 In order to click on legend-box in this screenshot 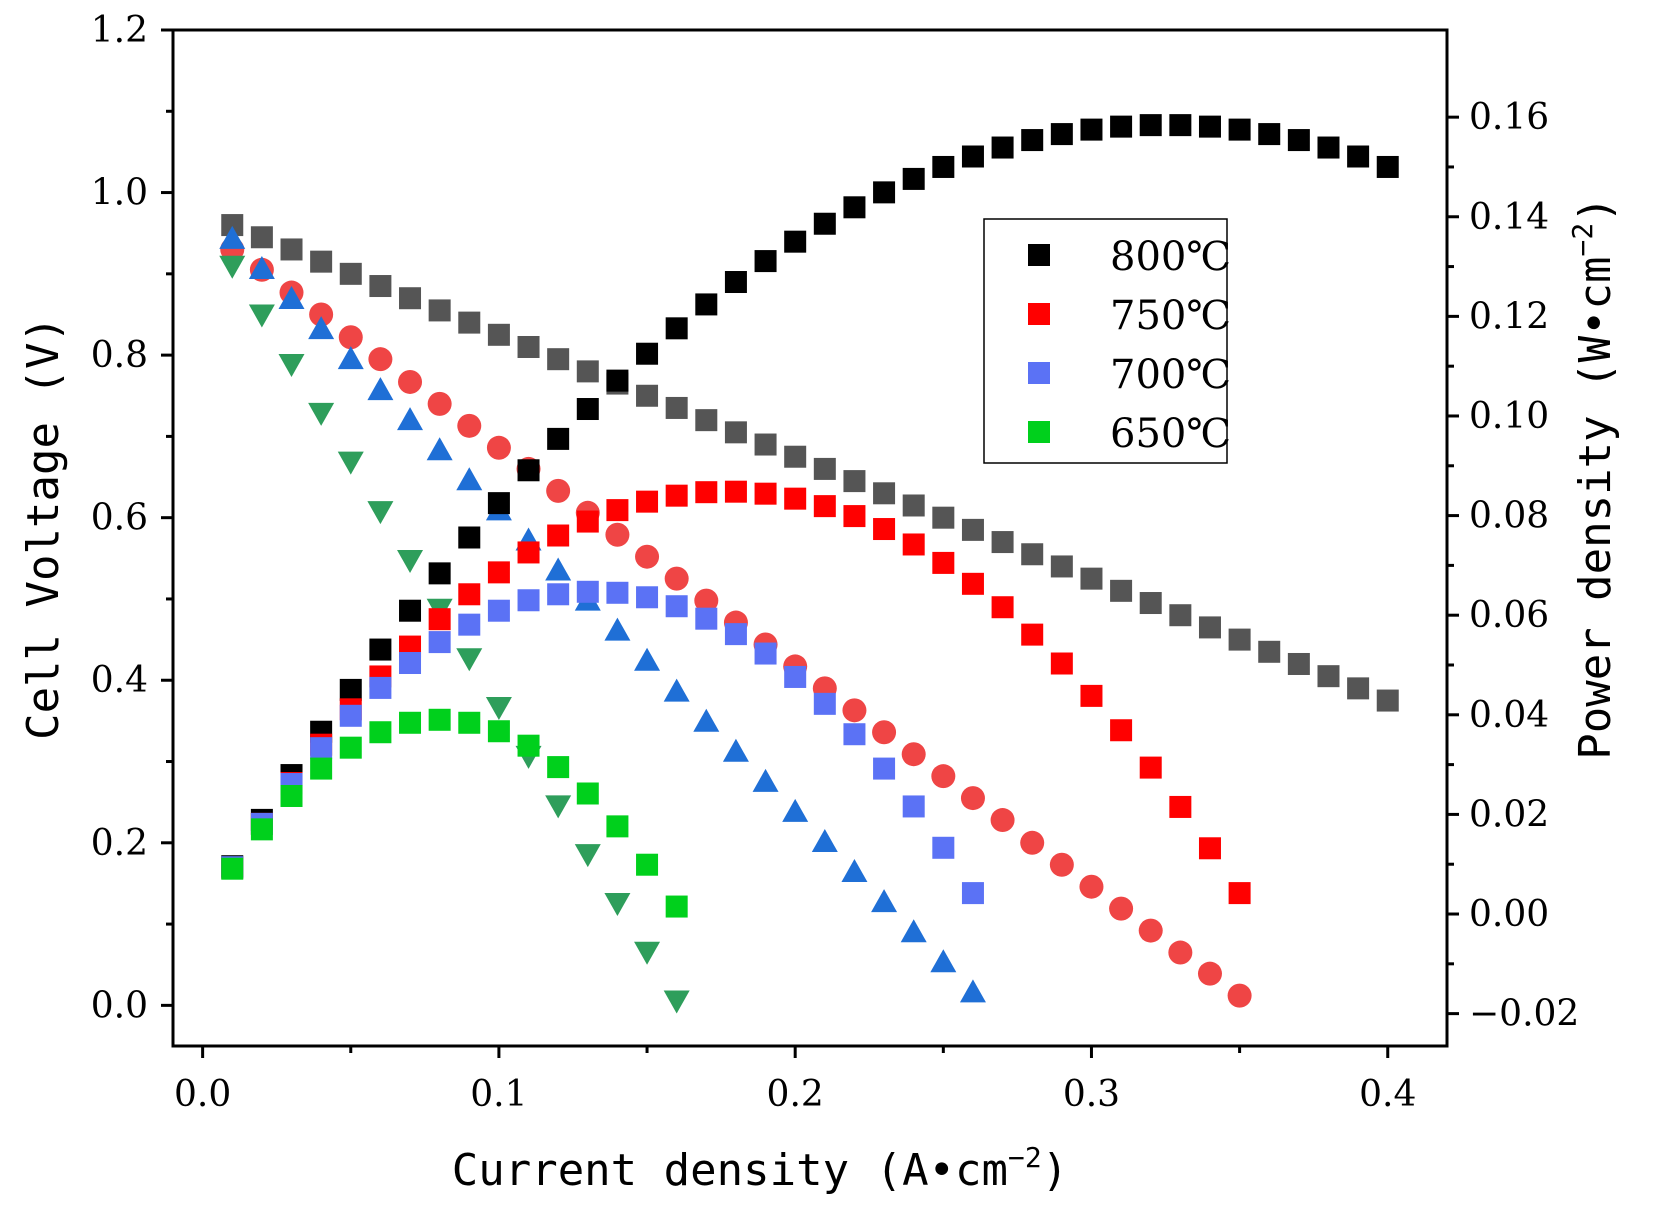, I will do `click(1105, 341)`.